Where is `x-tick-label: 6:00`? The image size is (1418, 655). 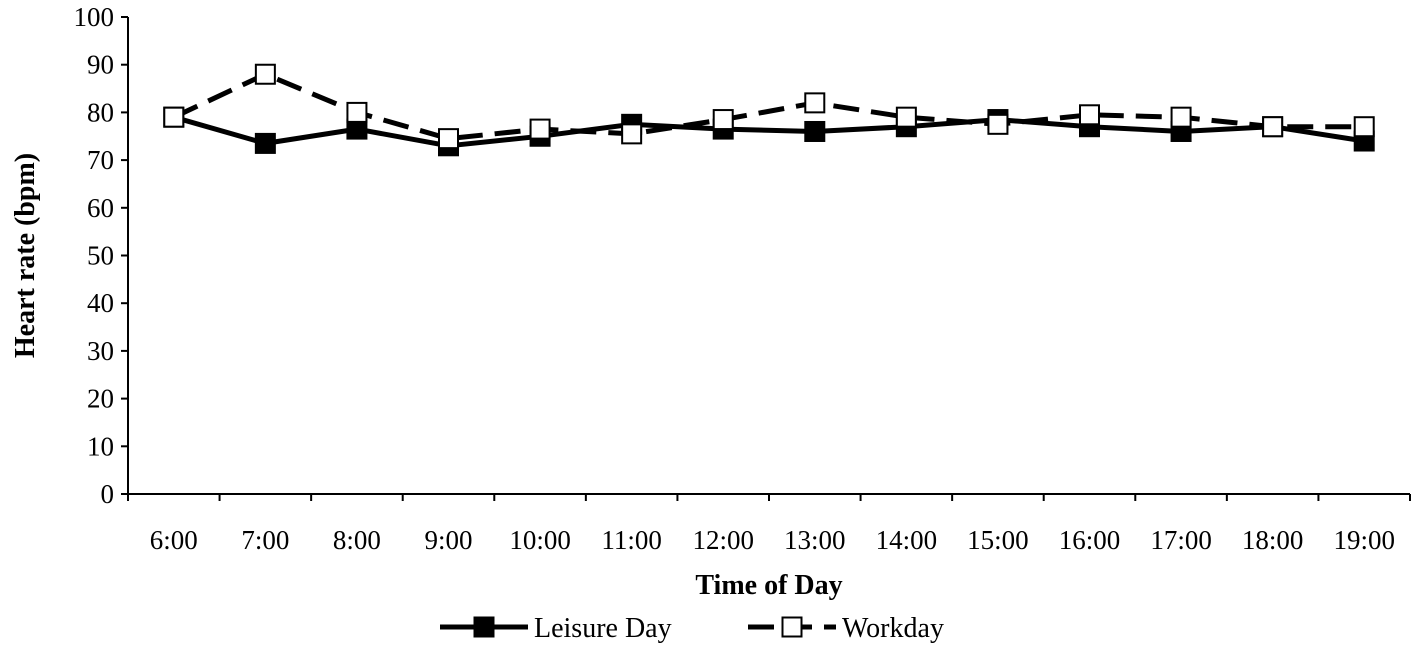
x-tick-label: 6:00 is located at coordinates (174, 540).